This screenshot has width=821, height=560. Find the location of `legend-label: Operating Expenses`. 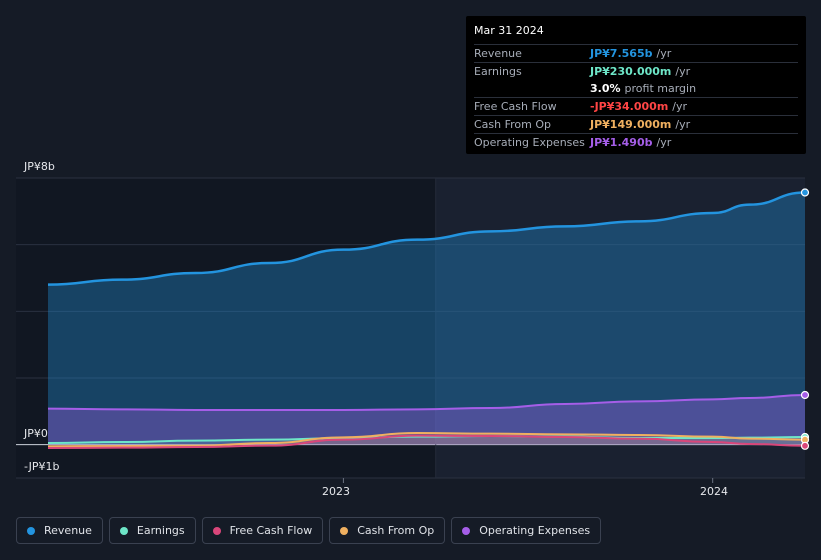

legend-label: Operating Expenses is located at coordinates (535, 530).